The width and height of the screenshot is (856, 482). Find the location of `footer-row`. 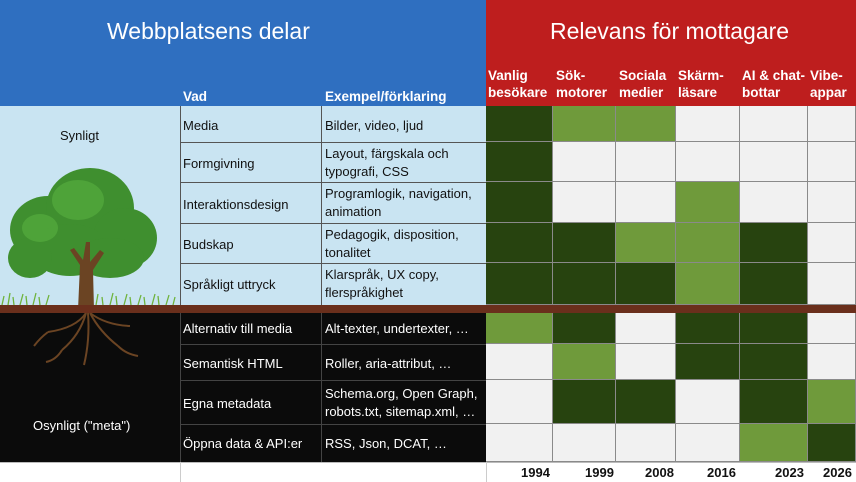

footer-row is located at coordinates (428, 472).